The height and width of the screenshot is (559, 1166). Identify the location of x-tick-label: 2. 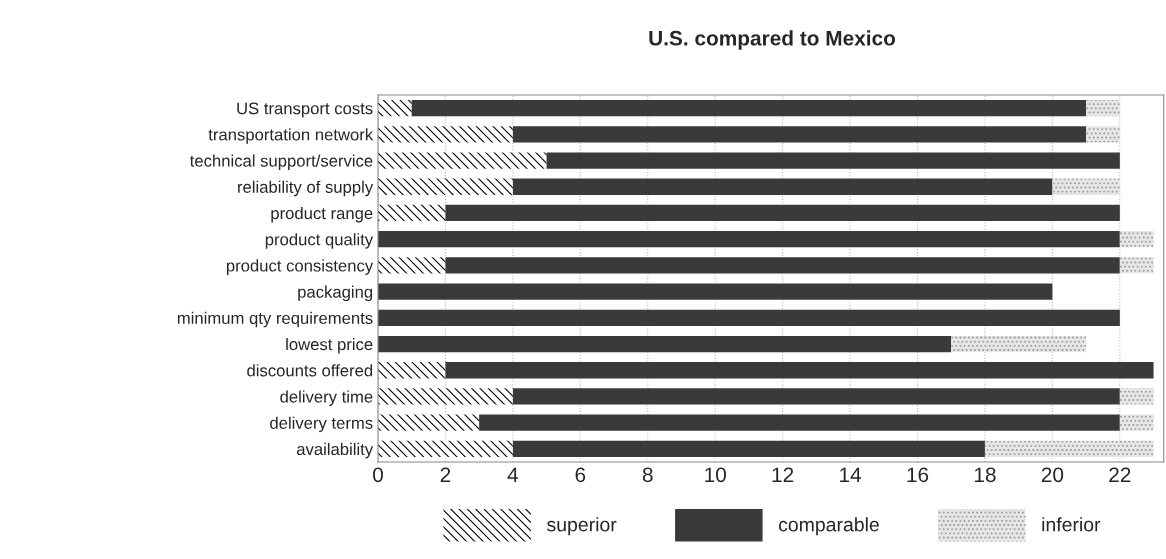
(445, 474).